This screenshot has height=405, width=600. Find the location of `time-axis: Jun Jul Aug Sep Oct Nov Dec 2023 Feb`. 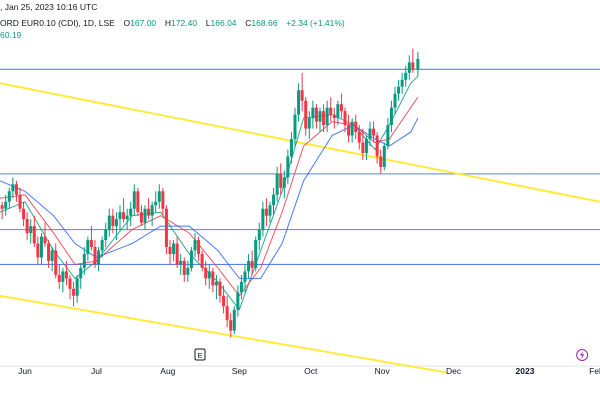

time-axis: Jun Jul Aug Sep Oct Nov Dec 2023 Feb is located at coordinates (309, 371).